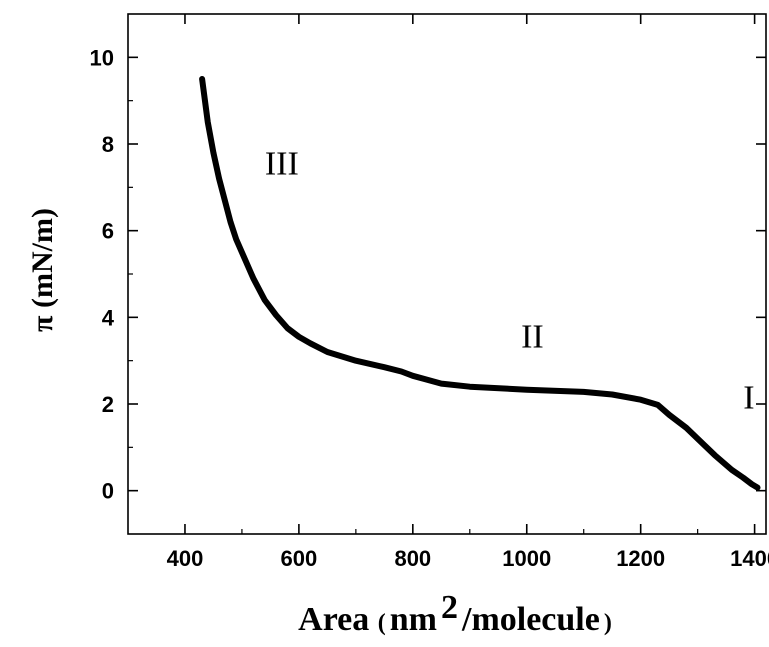 This screenshot has width=769, height=647. I want to click on y-tick-label: 0, so click(108, 491).